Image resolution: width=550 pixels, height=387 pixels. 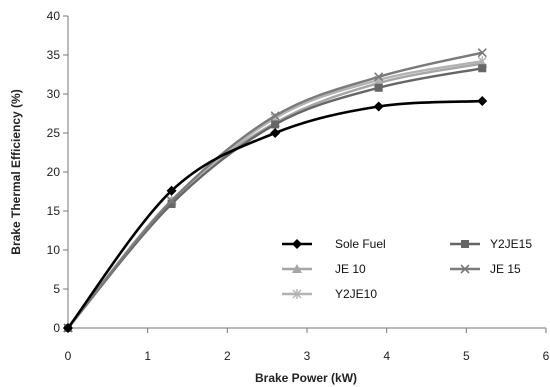 I want to click on y-tick-label: 20, so click(x=54, y=172).